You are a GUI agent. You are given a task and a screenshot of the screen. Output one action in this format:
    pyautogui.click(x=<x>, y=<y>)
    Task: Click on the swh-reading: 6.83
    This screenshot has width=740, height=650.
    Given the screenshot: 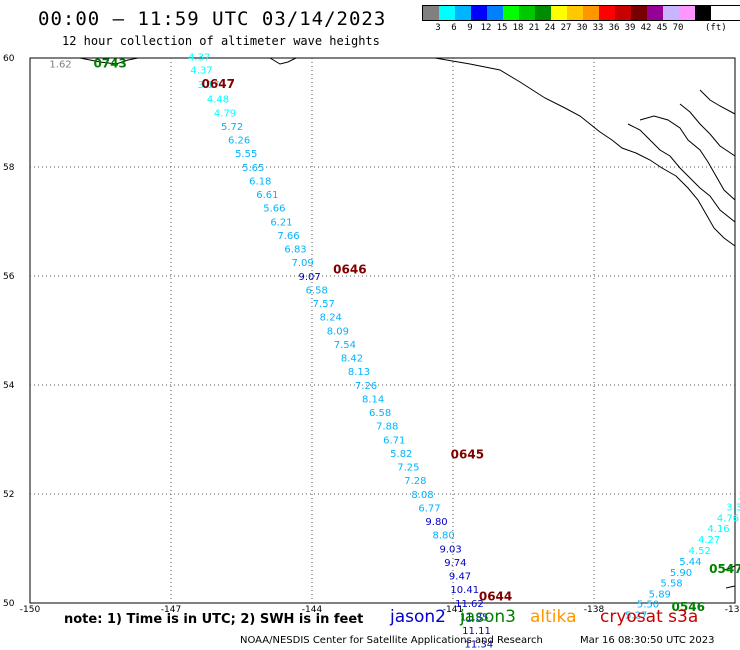 What is the action you would take?
    pyautogui.click(x=295, y=250)
    